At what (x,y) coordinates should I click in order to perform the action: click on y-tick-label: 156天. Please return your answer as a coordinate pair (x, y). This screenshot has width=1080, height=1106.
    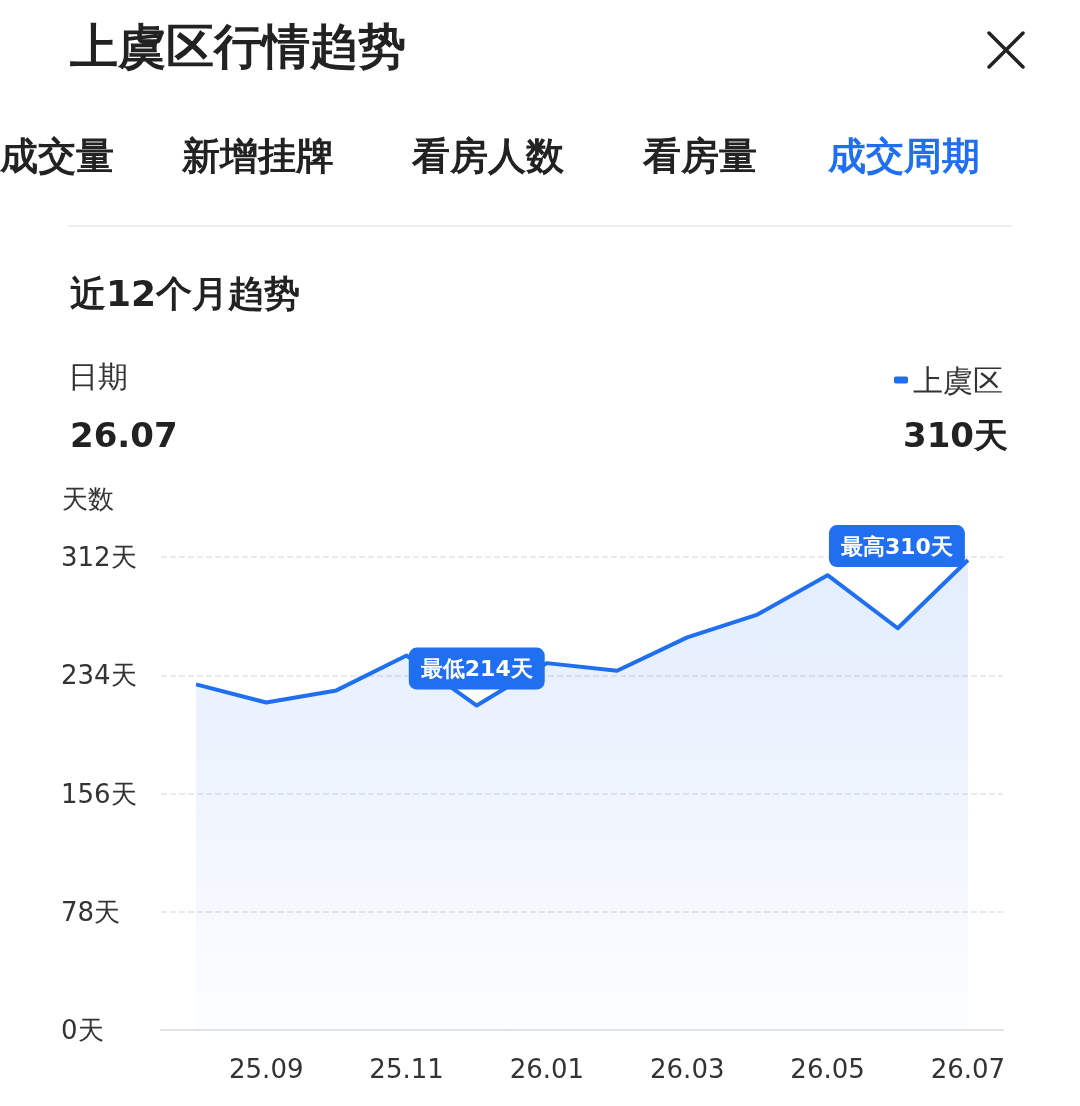
    Looking at the image, I should click on (99, 793).